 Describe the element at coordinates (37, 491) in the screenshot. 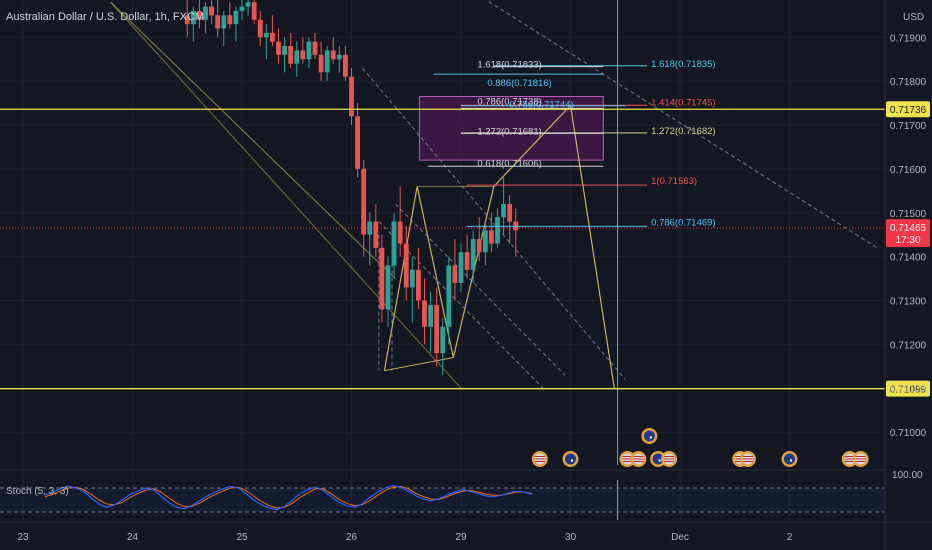

I see `stoch-label: Stoch (5, 3, 3)` at that location.